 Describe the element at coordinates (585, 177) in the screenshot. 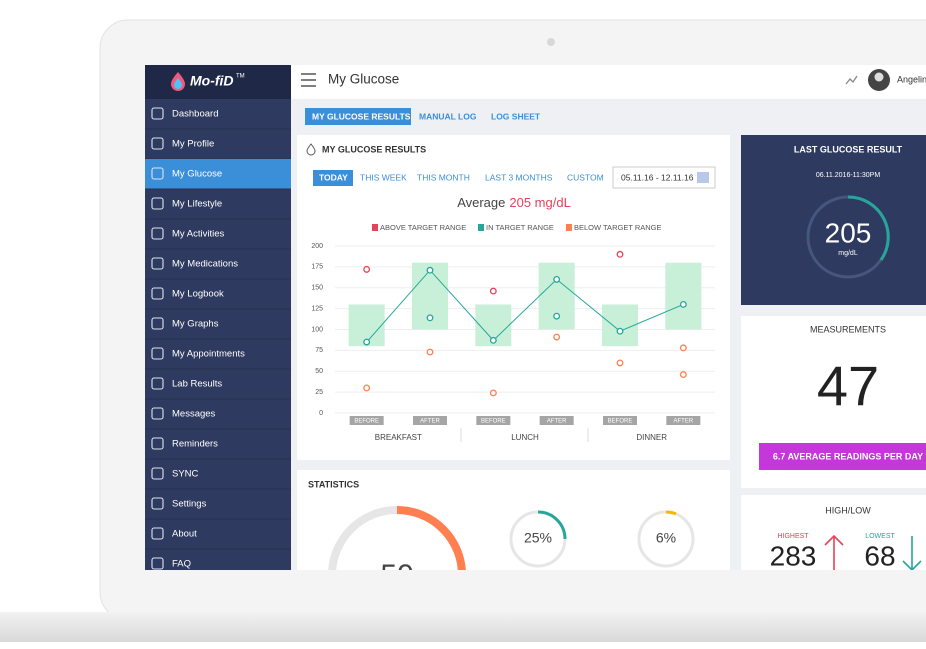

I see `filter: CUSTOM` at that location.